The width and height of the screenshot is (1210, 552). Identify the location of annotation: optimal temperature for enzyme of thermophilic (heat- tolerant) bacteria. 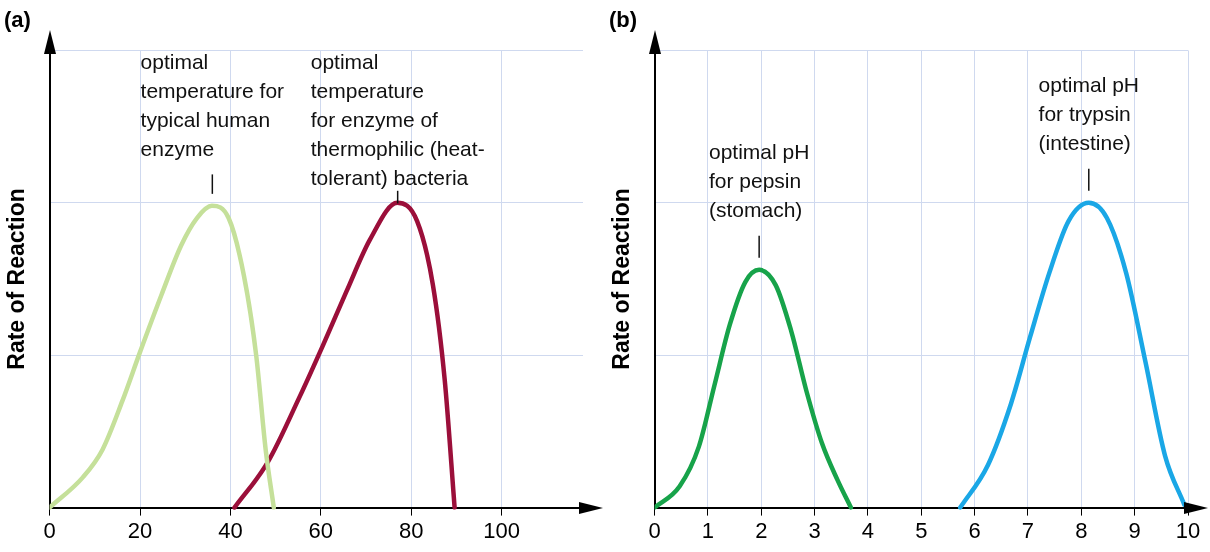
(397, 119).